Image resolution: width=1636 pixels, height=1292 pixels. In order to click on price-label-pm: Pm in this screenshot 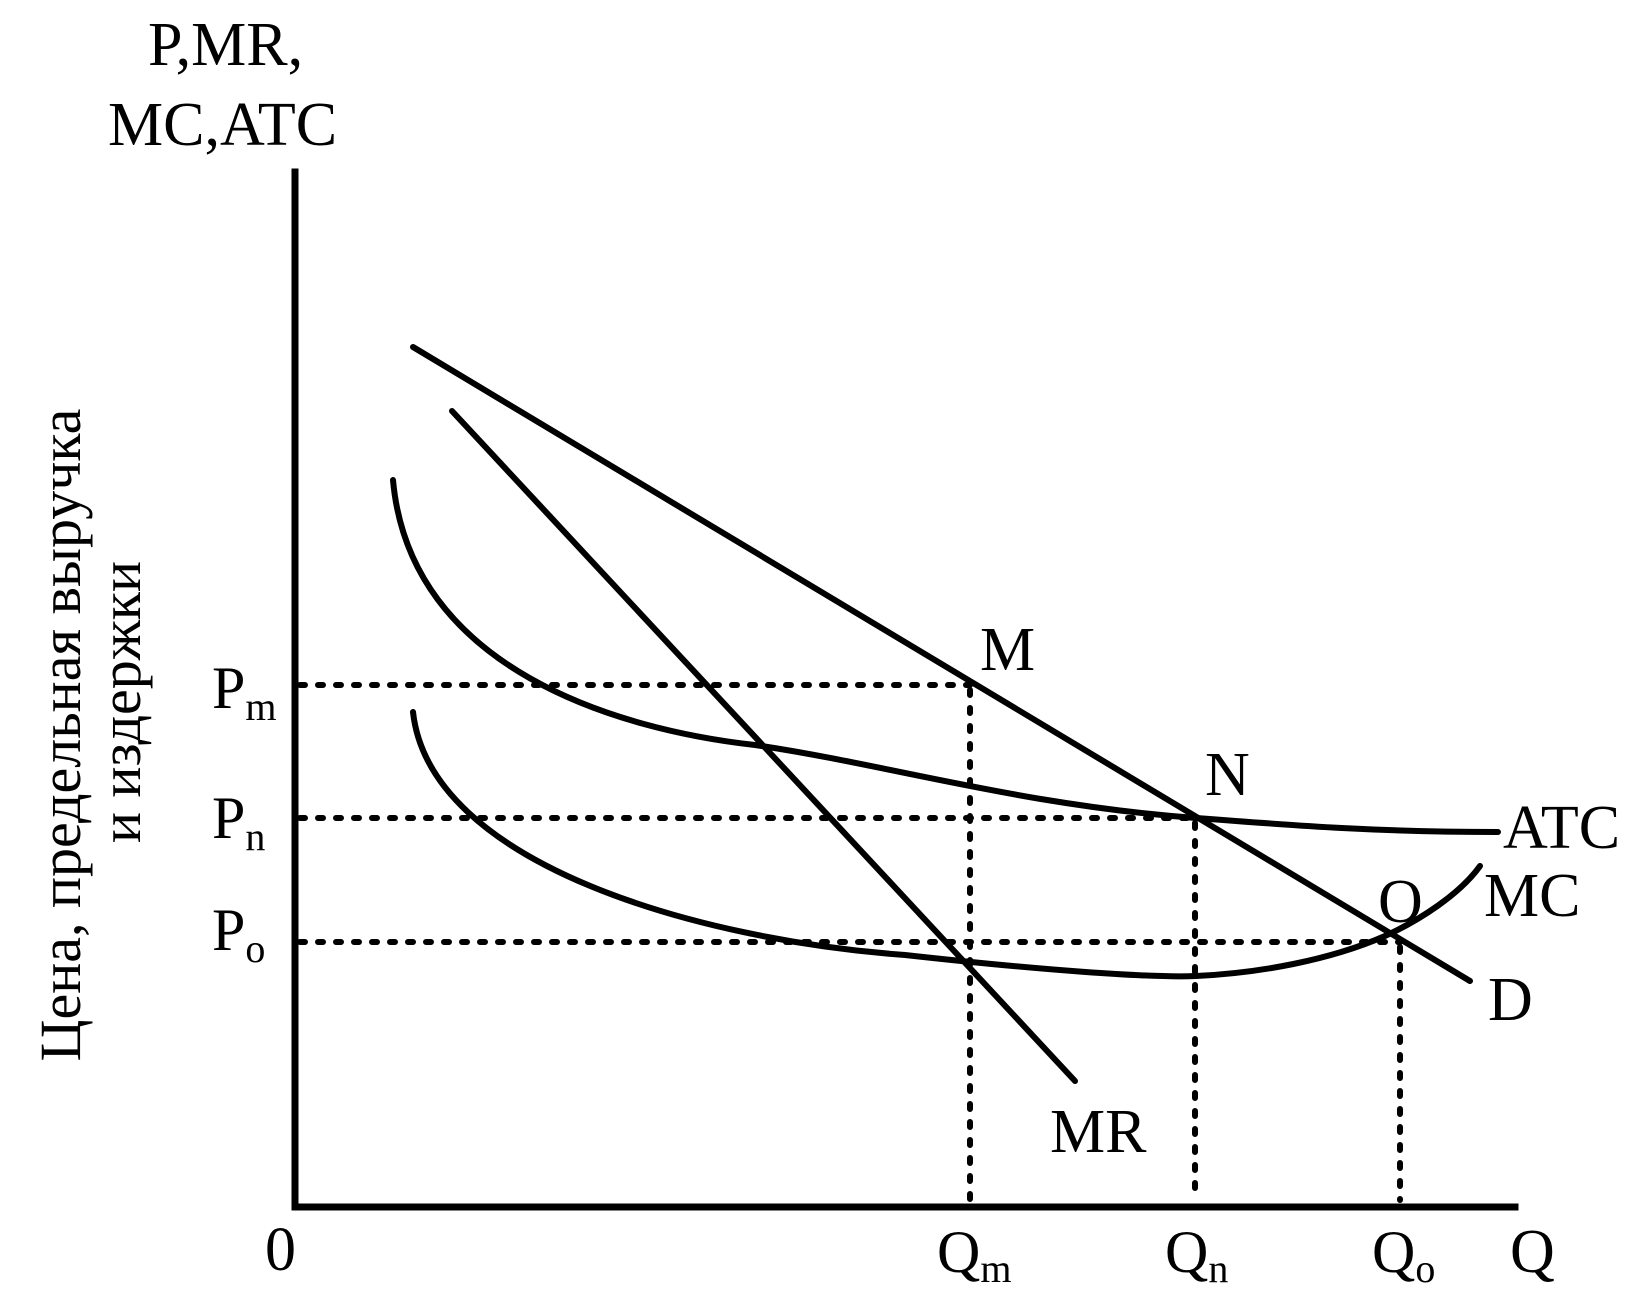, I will do `click(244, 692)`.